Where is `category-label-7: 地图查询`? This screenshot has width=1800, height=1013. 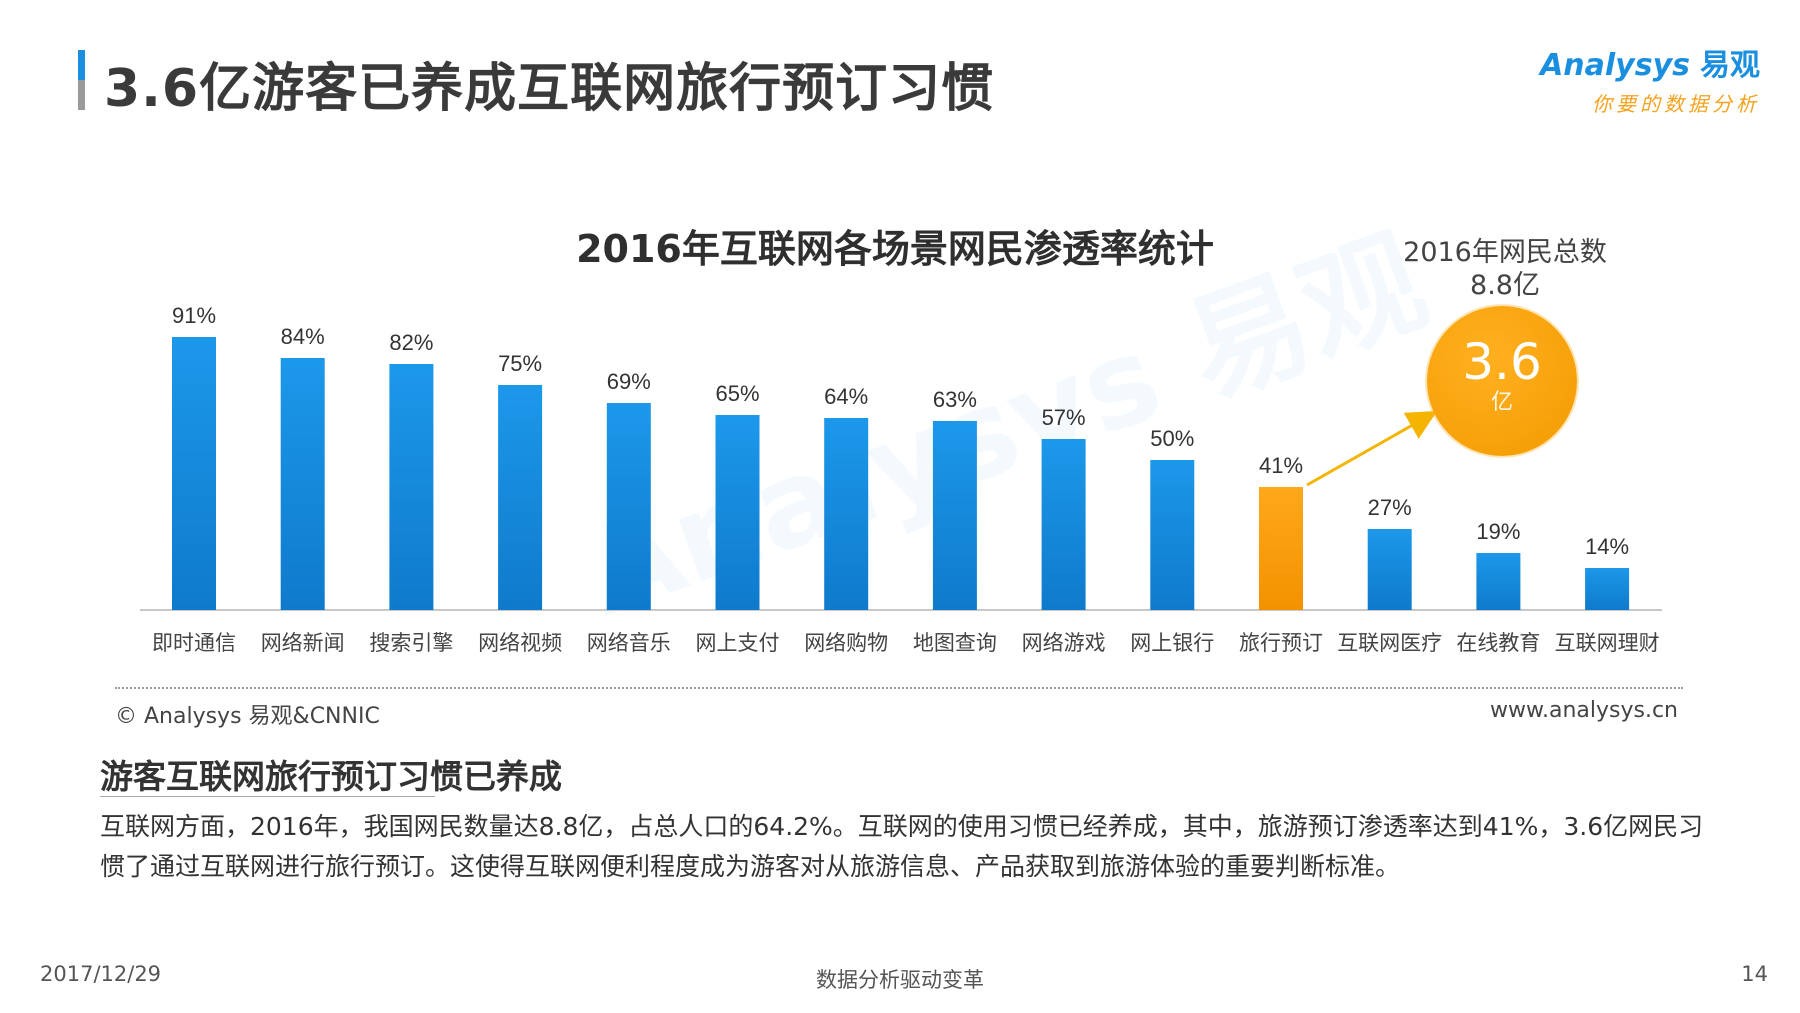 category-label-7: 地图查询 is located at coordinates (955, 643).